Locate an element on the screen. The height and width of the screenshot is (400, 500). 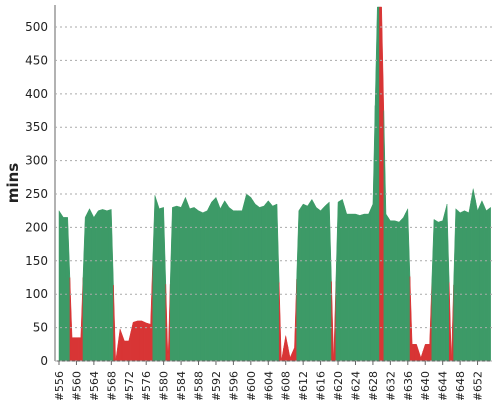
x-tick-label: #576 is located at coordinates (146, 385).